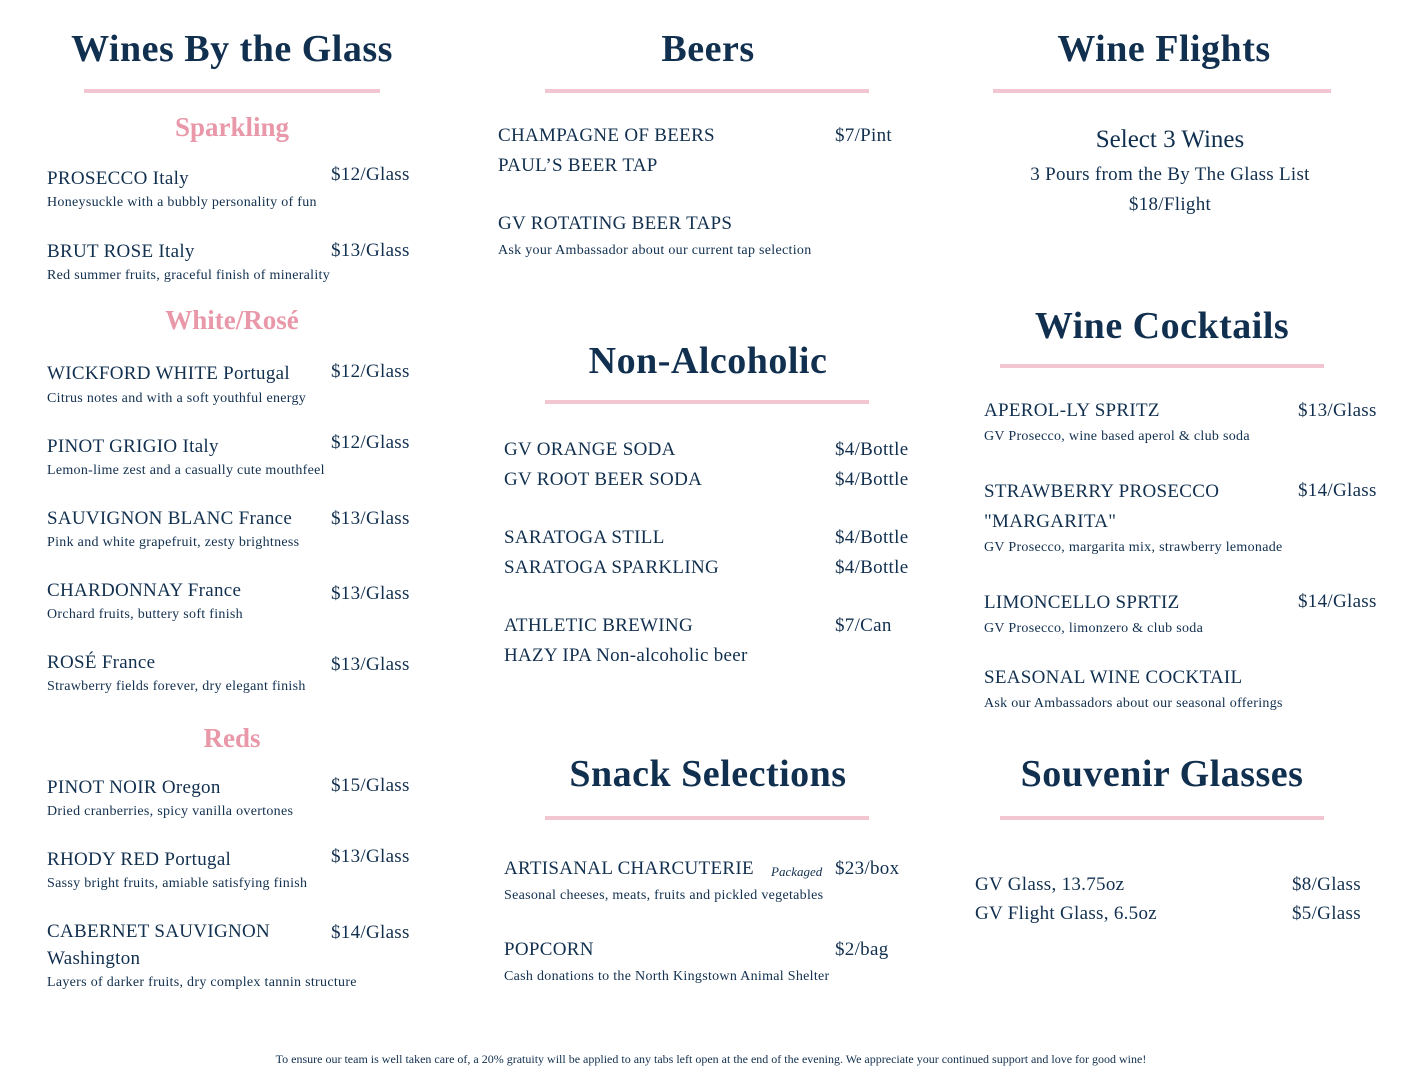  I want to click on subsection-title: White/Rosé, so click(232, 320).